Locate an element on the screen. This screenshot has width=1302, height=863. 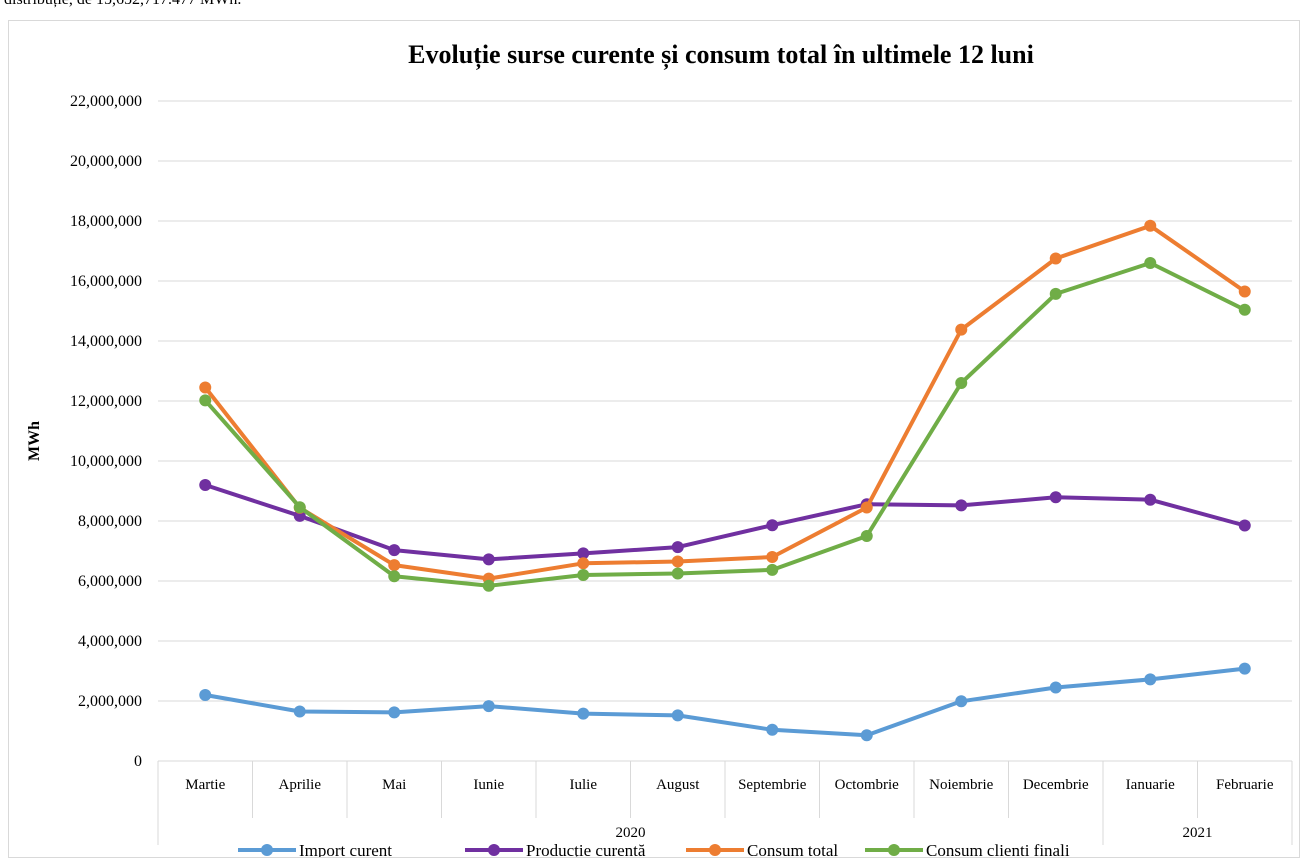
legend-item: Consum total is located at coordinates (762, 849).